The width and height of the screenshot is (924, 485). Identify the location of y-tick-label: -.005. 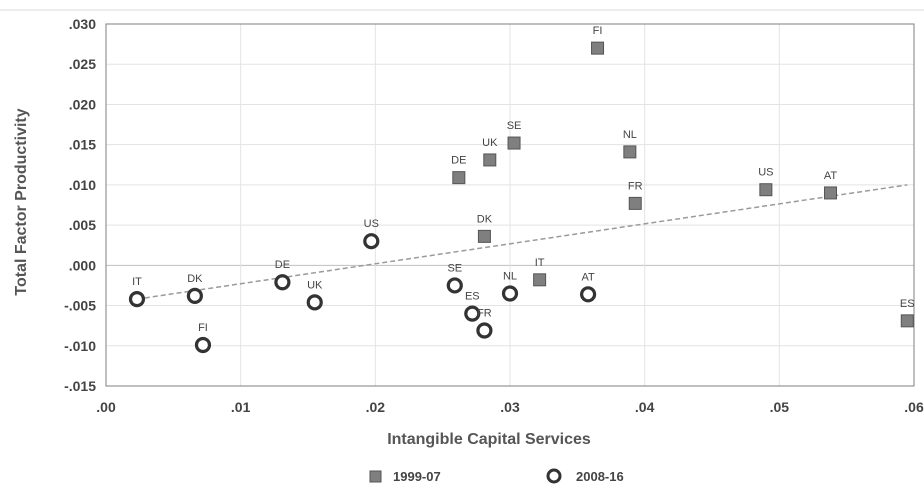
(80, 306).